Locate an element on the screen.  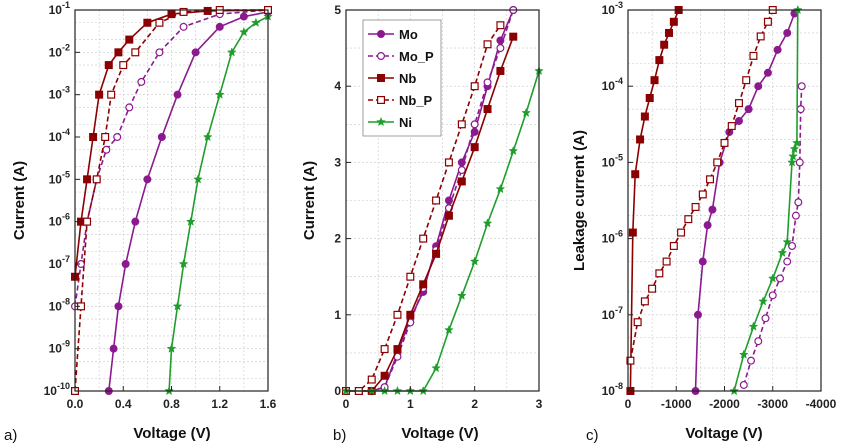
legend-label: Mo_P is located at coordinates (416, 56).